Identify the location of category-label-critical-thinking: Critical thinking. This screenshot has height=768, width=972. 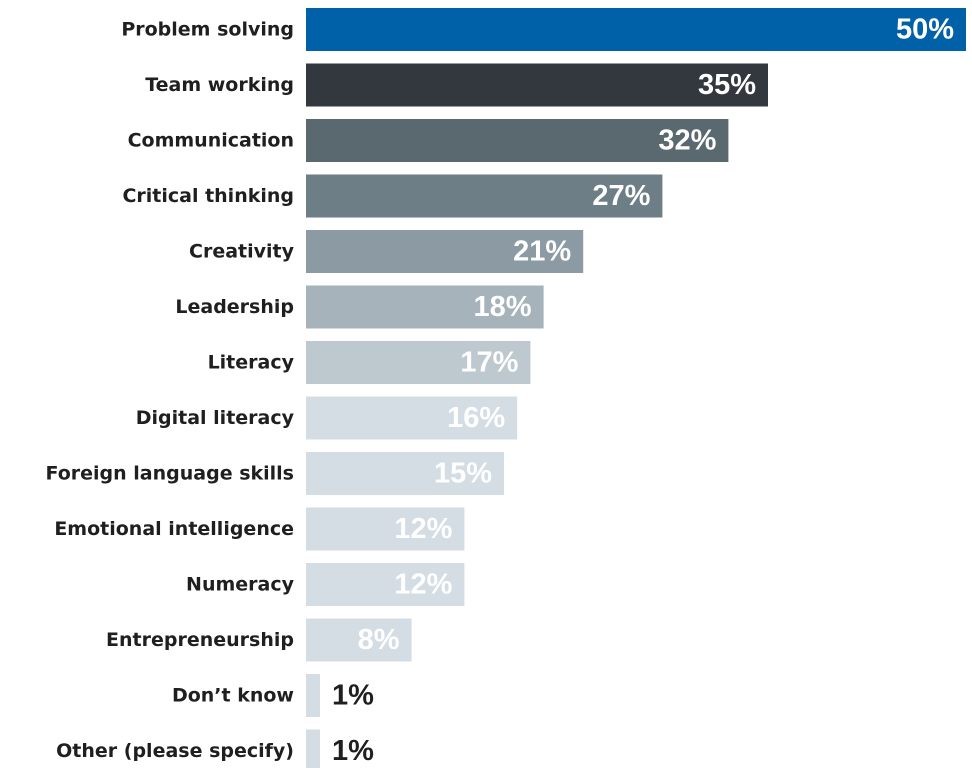
(208, 196).